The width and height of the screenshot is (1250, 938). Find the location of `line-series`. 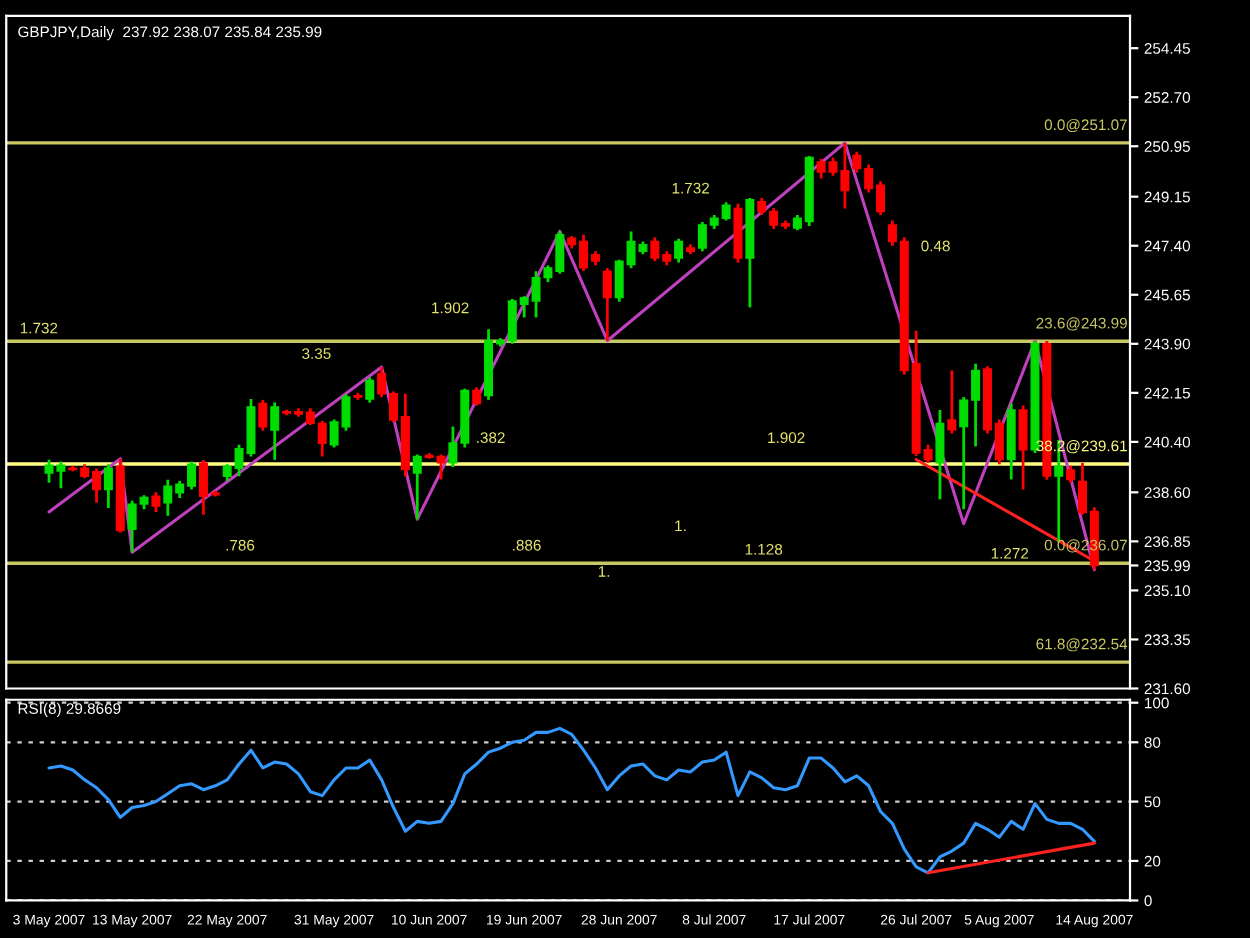

line-series is located at coordinates (571, 800).